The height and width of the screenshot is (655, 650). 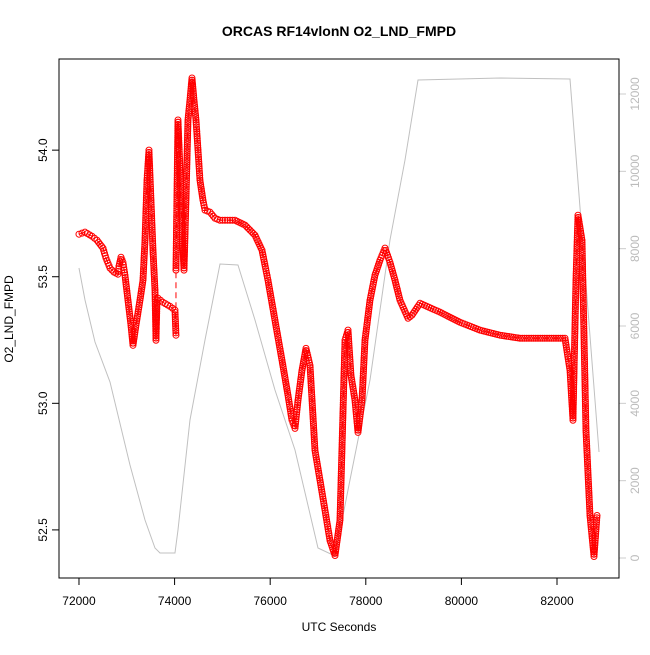 What do you see at coordinates (635, 403) in the screenshot?
I see `y2-tick-label: 4000` at bounding box center [635, 403].